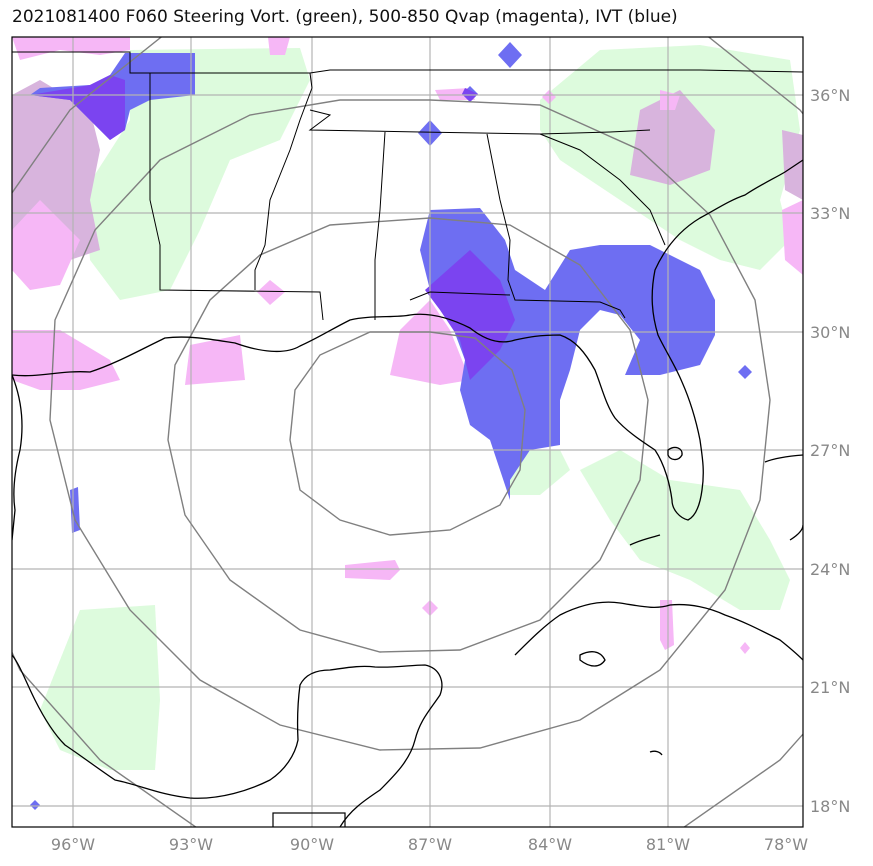 This screenshot has height=866, width=873. I want to click on lon-label-93w: 93°W, so click(191, 844).